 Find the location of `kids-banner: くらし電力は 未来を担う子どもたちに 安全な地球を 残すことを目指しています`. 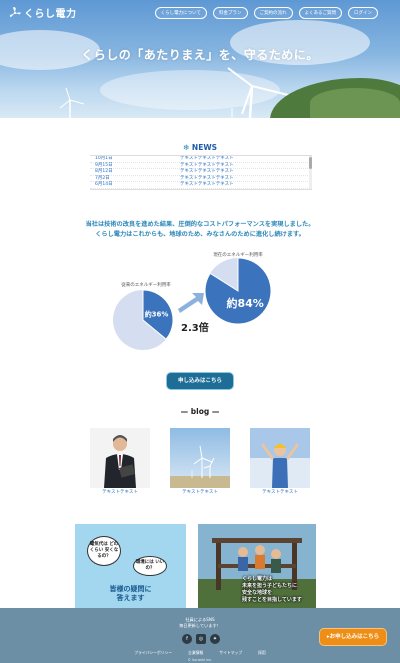

kids-banner: くらし電力は 未来を担う子どもたちに 安全な地球を 残すことを目指しています is located at coordinates (257, 567).